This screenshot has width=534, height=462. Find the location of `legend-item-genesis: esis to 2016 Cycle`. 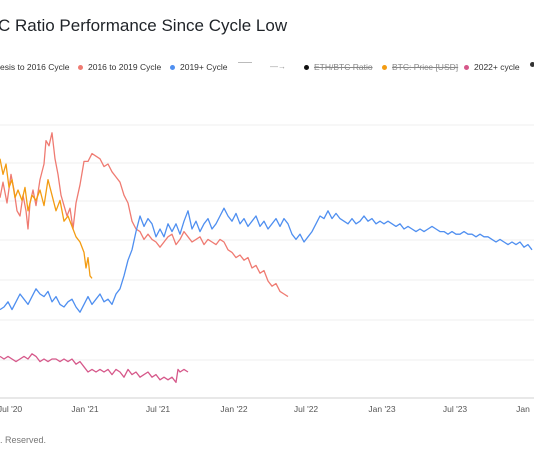

legend-item-genesis: esis to 2016 Cycle is located at coordinates (34, 67).